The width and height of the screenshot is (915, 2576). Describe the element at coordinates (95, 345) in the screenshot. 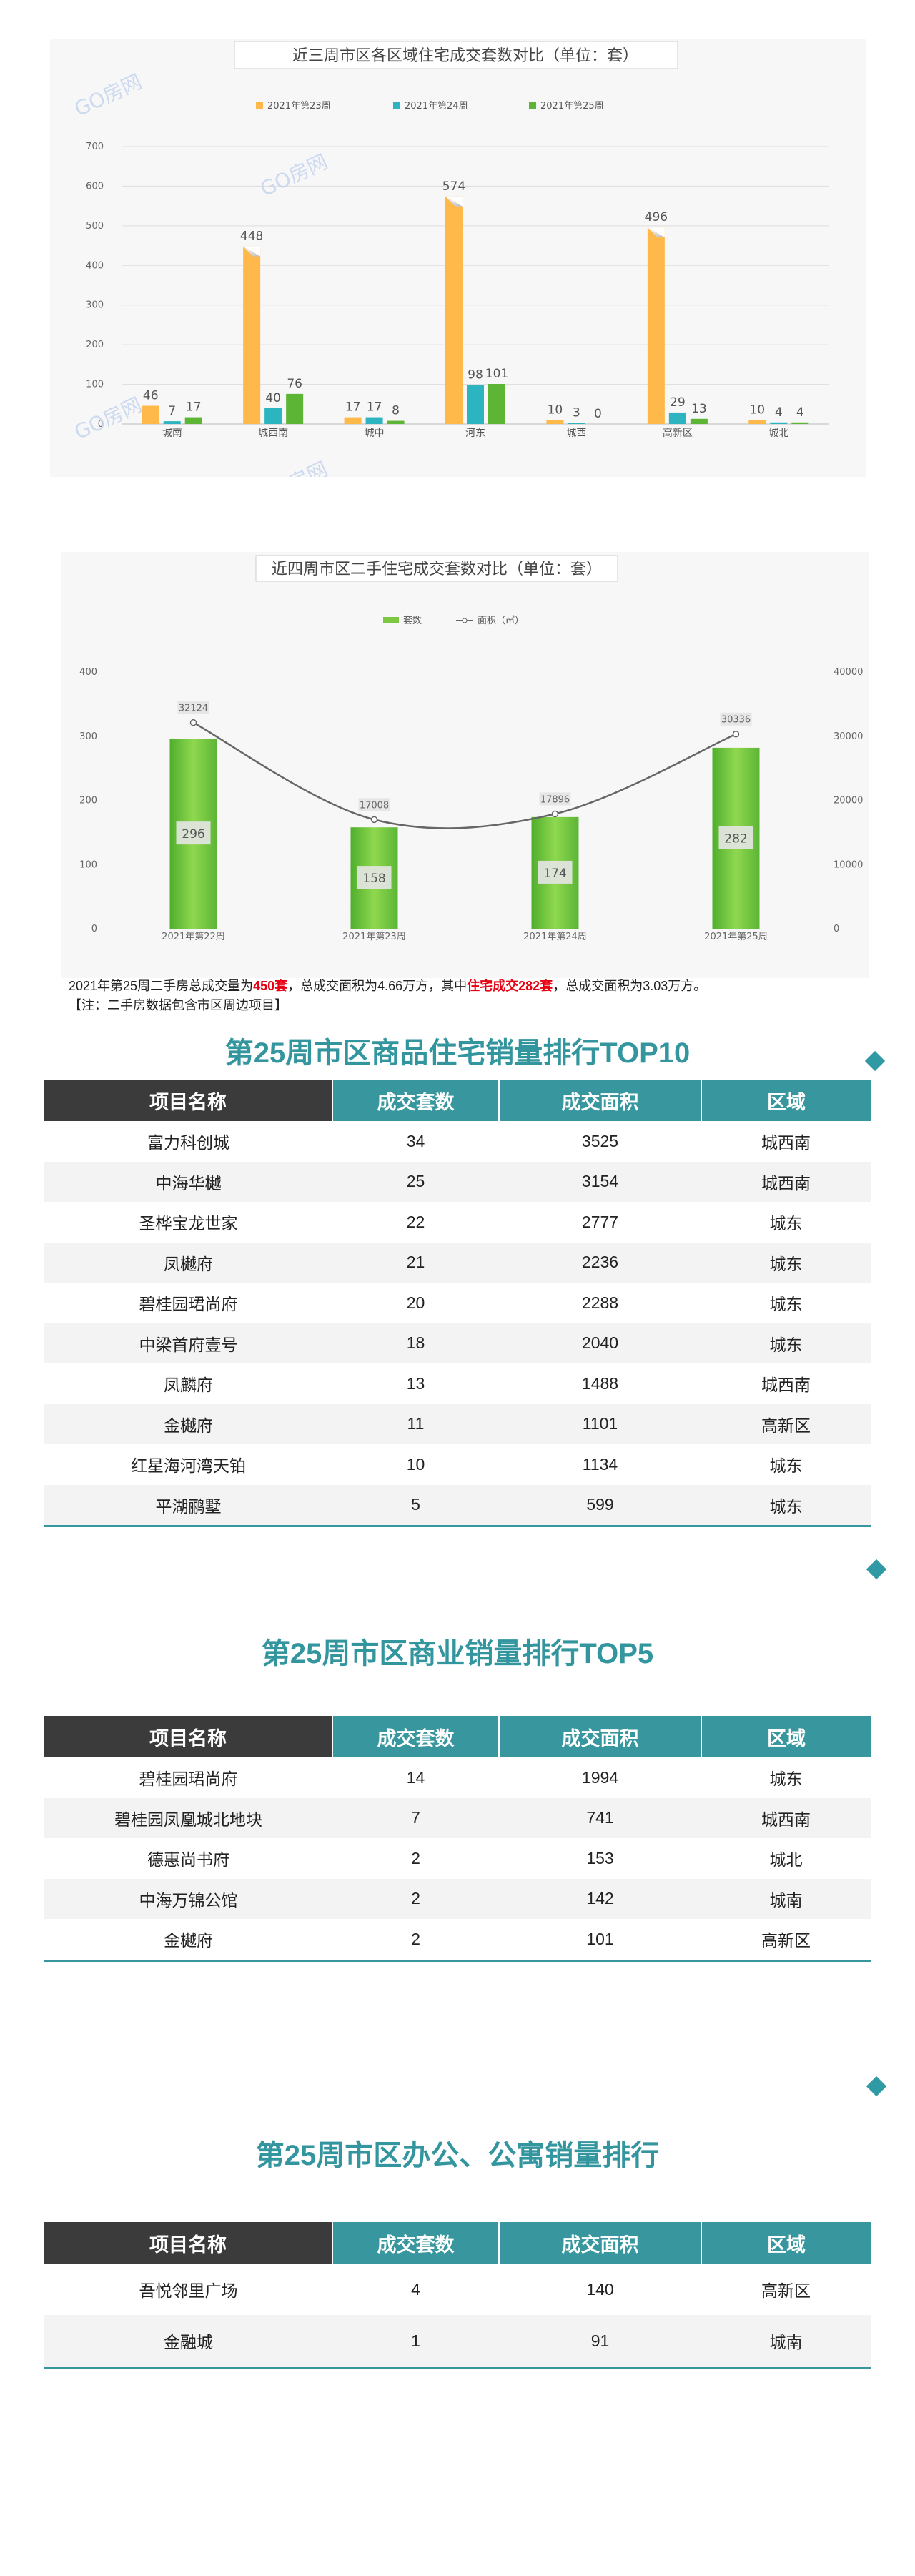

I see `y-tick-label: 200` at that location.